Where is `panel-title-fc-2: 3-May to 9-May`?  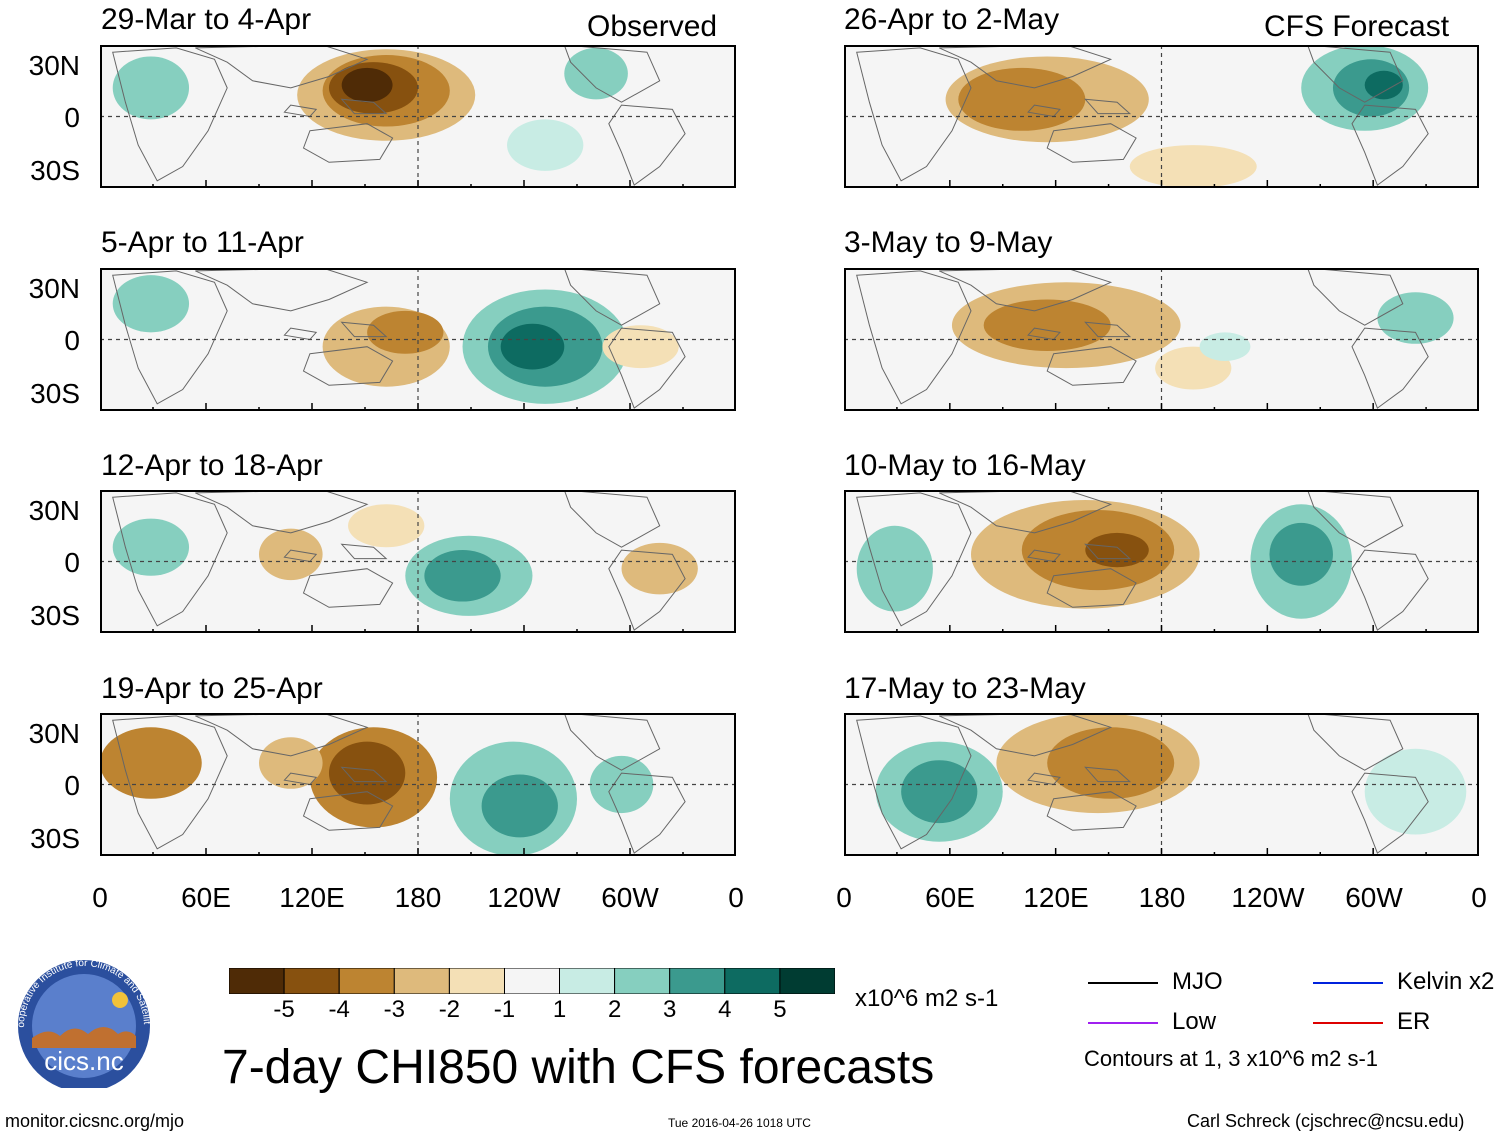 panel-title-fc-2: 3-May to 9-May is located at coordinates (948, 242).